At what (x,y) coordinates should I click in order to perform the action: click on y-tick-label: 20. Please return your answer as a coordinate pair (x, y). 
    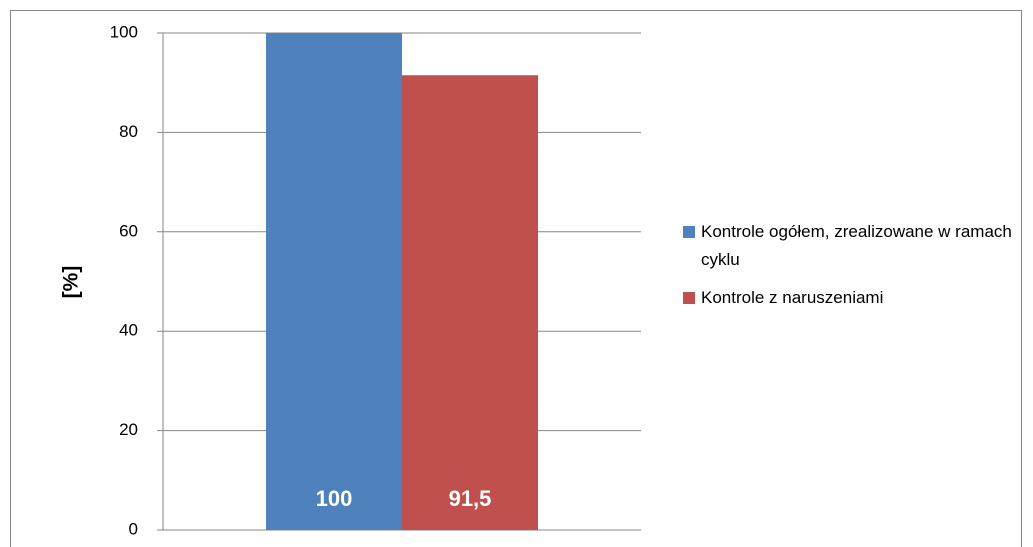
    Looking at the image, I should click on (128, 429).